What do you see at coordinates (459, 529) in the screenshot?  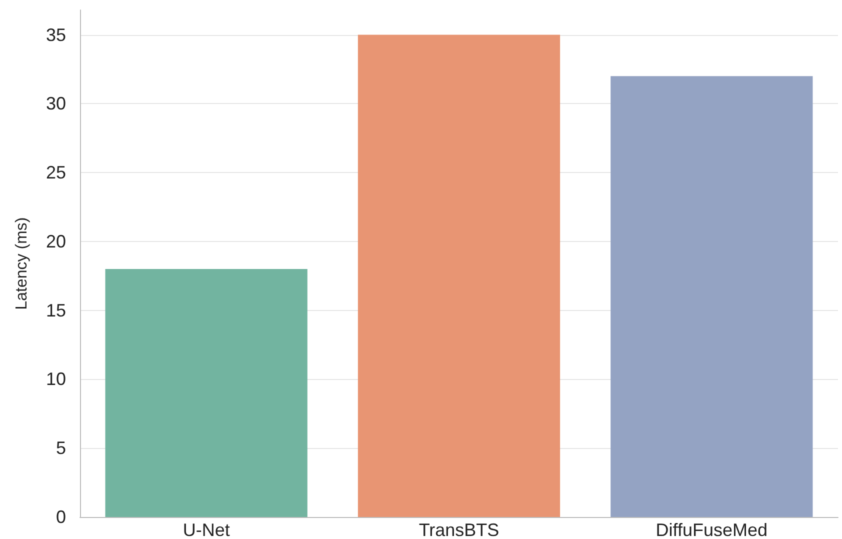 I see `x-tick-label: TransBTS` at bounding box center [459, 529].